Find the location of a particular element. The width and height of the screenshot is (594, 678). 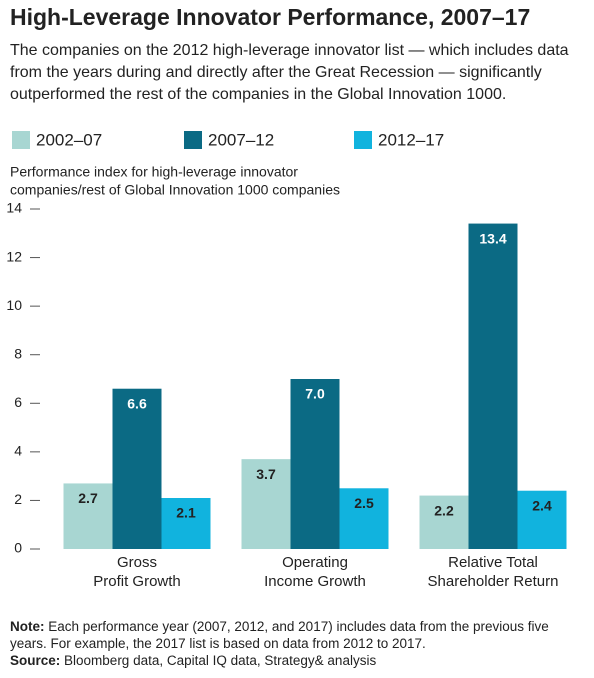

x-tick-label: Gross is located at coordinates (137, 562).